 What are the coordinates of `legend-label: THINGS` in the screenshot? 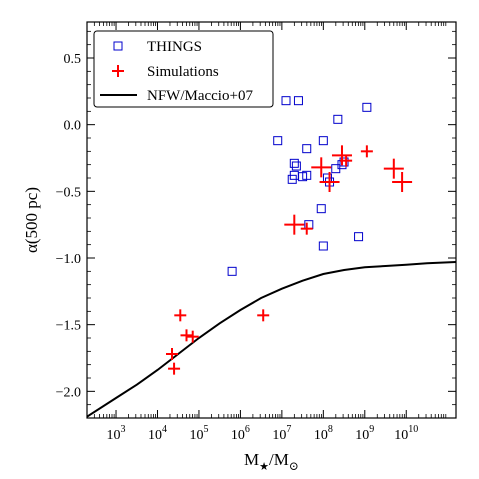 It's located at (174, 47).